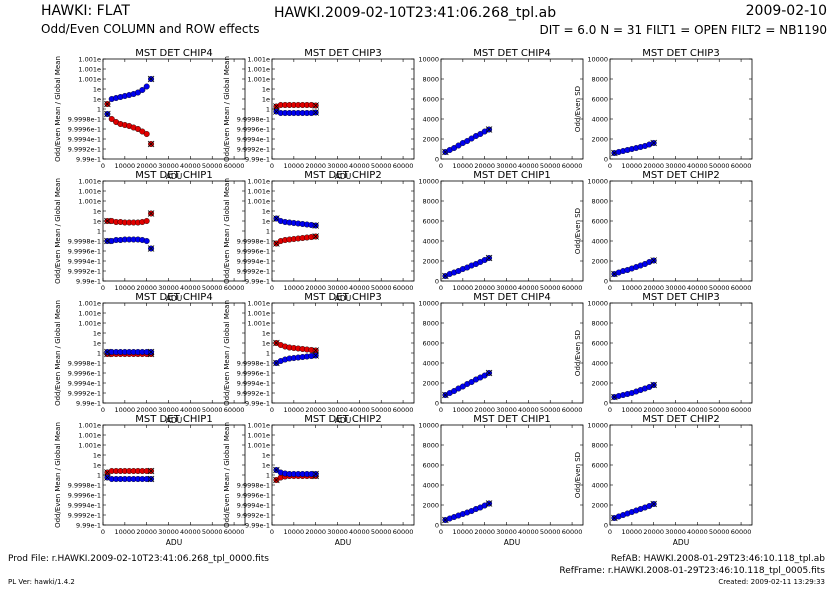  What do you see at coordinates (430, 222) in the screenshot?
I see `y-tick-label: 6000` at bounding box center [430, 222].